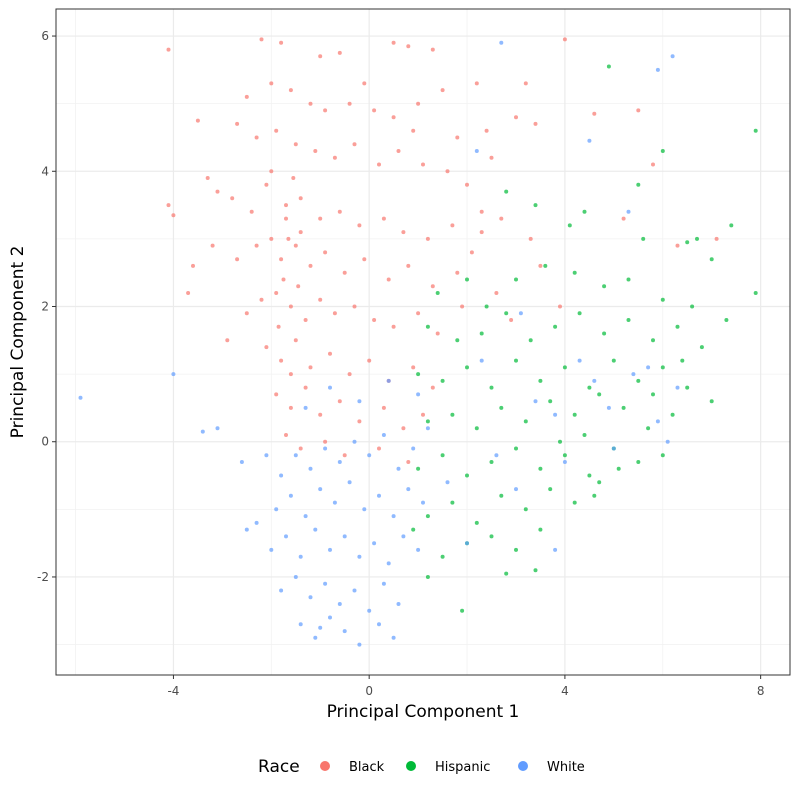 The width and height of the screenshot is (800, 800). I want to click on legend: Race Black Hispanic White, so click(421, 767).